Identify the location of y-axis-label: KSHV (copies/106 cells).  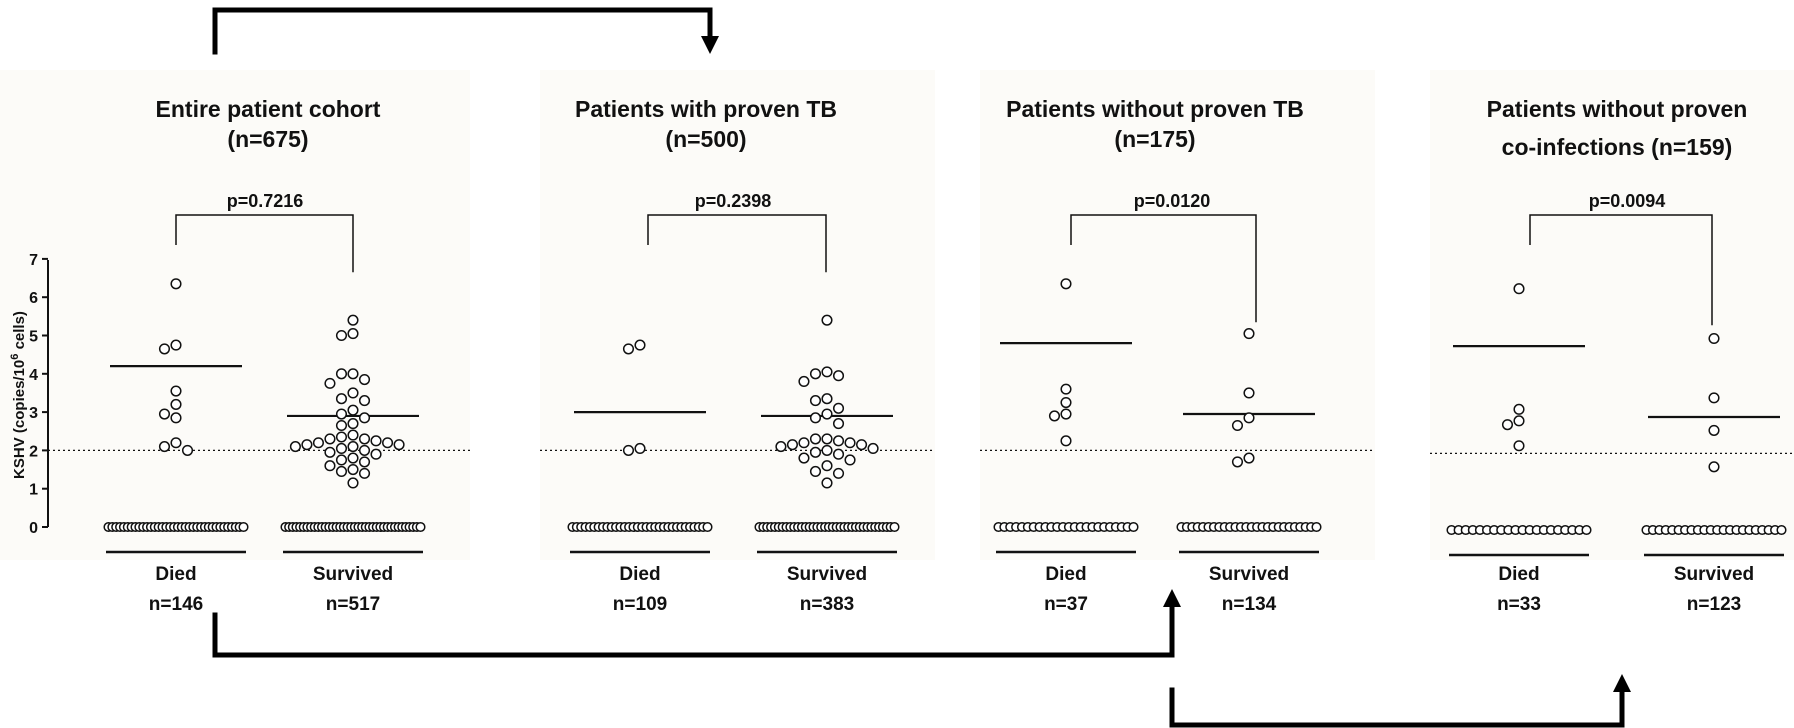
(18, 395).